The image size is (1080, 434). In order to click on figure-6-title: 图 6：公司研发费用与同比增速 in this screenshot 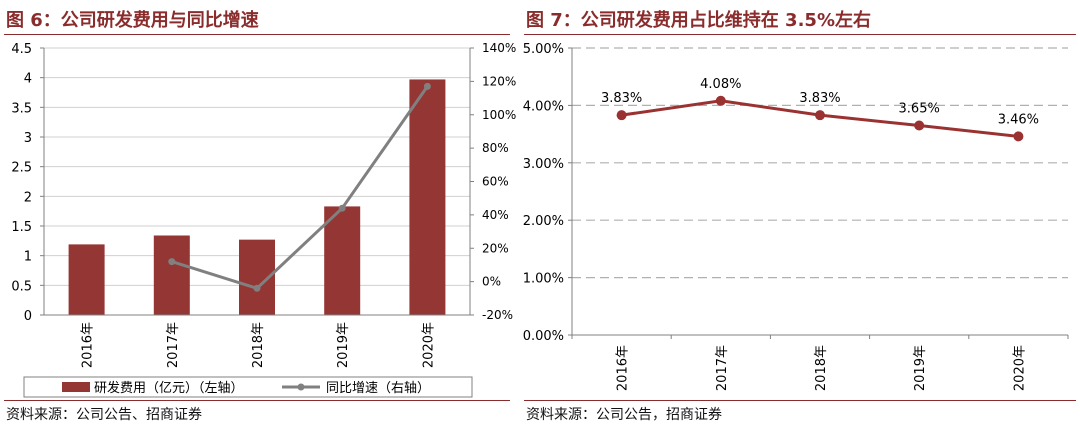, I will do `click(132, 20)`.